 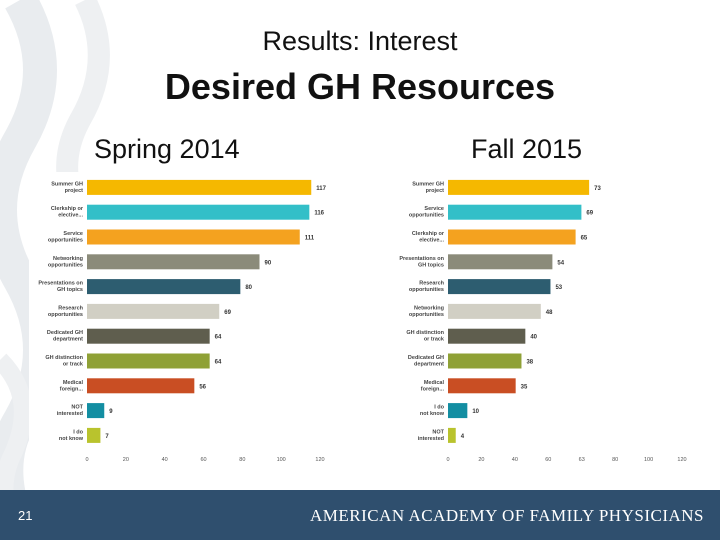 I want to click on chart-title-spring-2014: Spring 2014, so click(x=167, y=149).